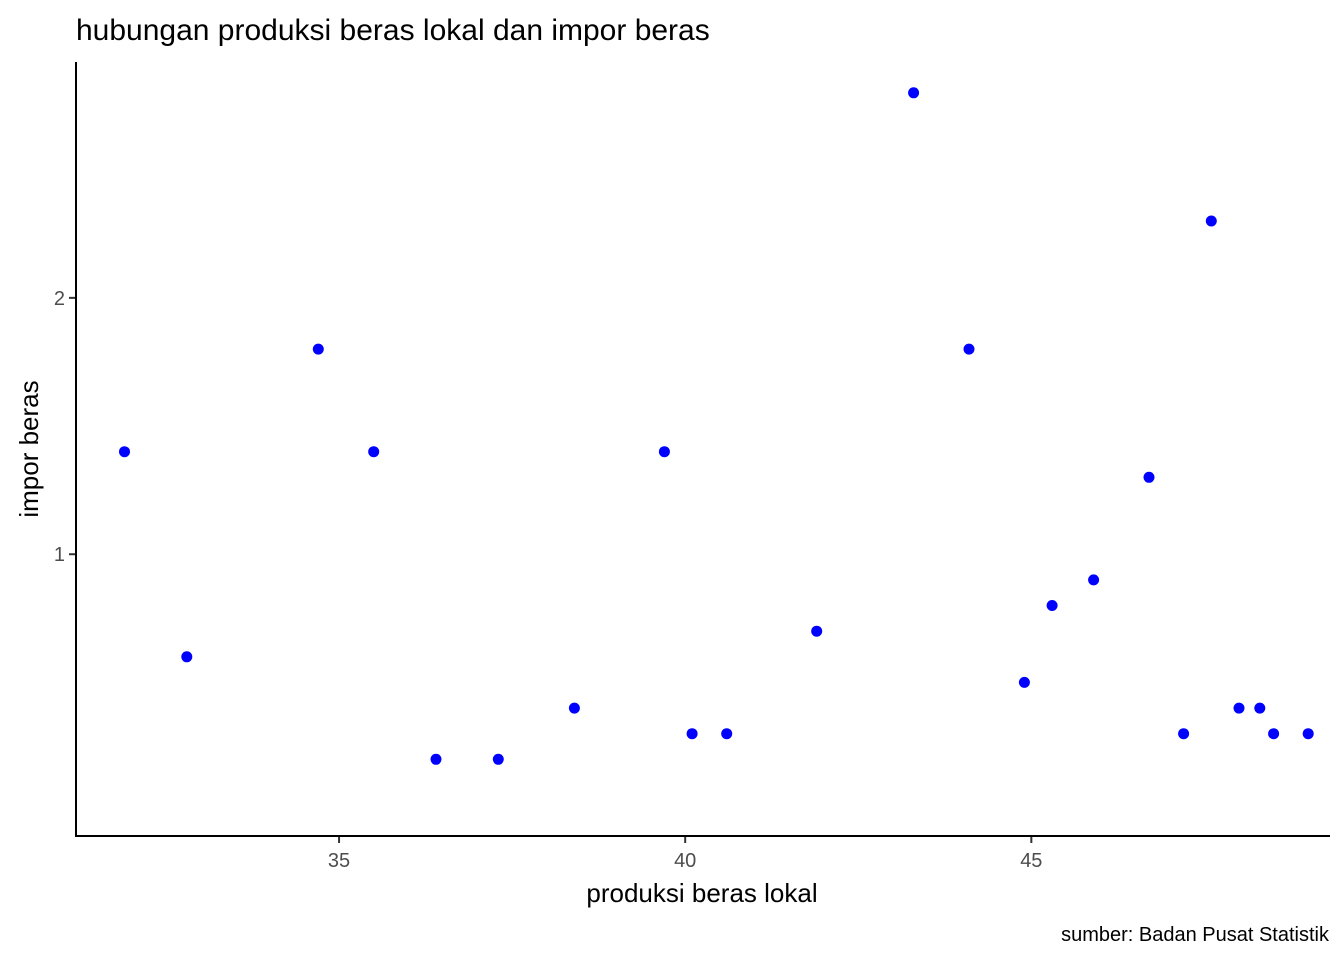 This screenshot has height=960, width=1344. I want to click on y-axis-title: impor beras, so click(29, 448).